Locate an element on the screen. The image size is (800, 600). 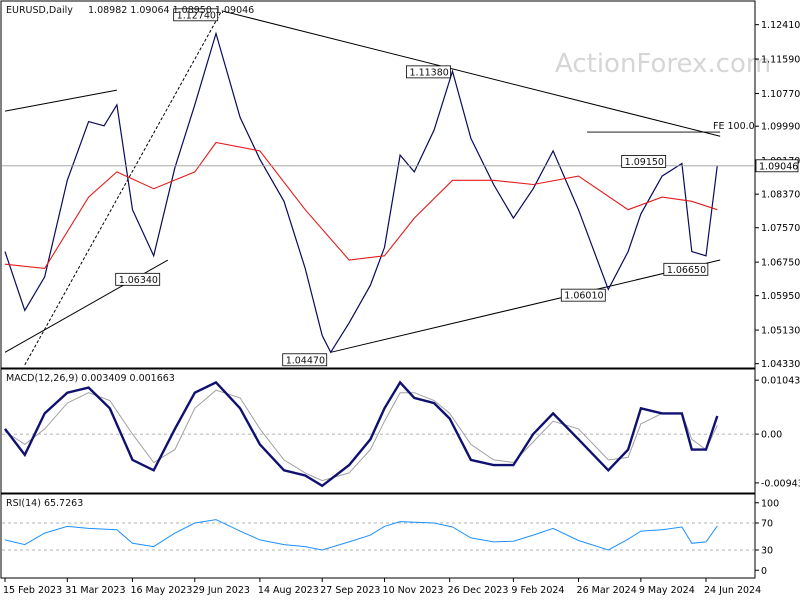
price-tick-label: 1.06750 is located at coordinates (780, 263).